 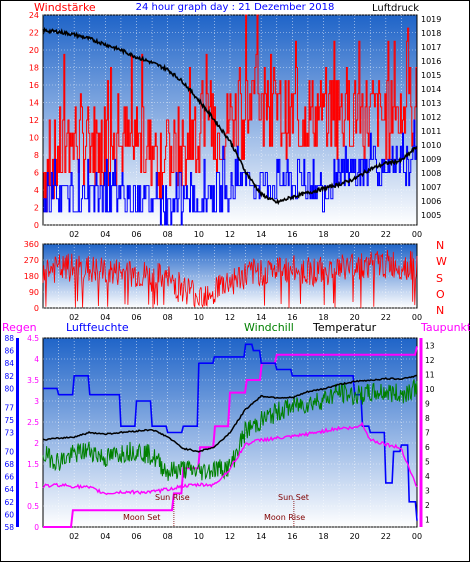 What do you see at coordinates (431, 47) in the screenshot?
I see `pressure-tick-label: 1017` at bounding box center [431, 47].